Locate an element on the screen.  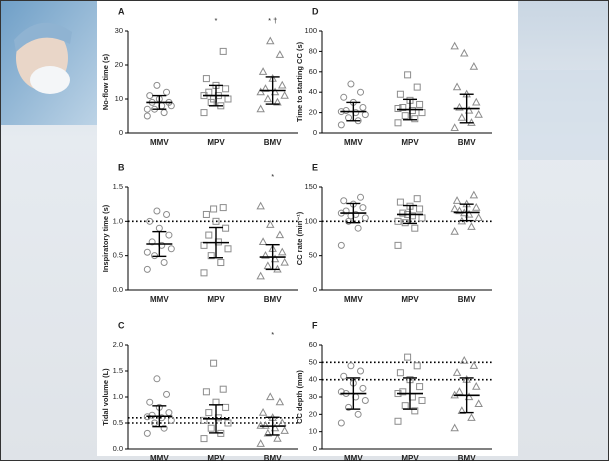
y-tick-label: 2.0 is located at coordinates (118, 344).